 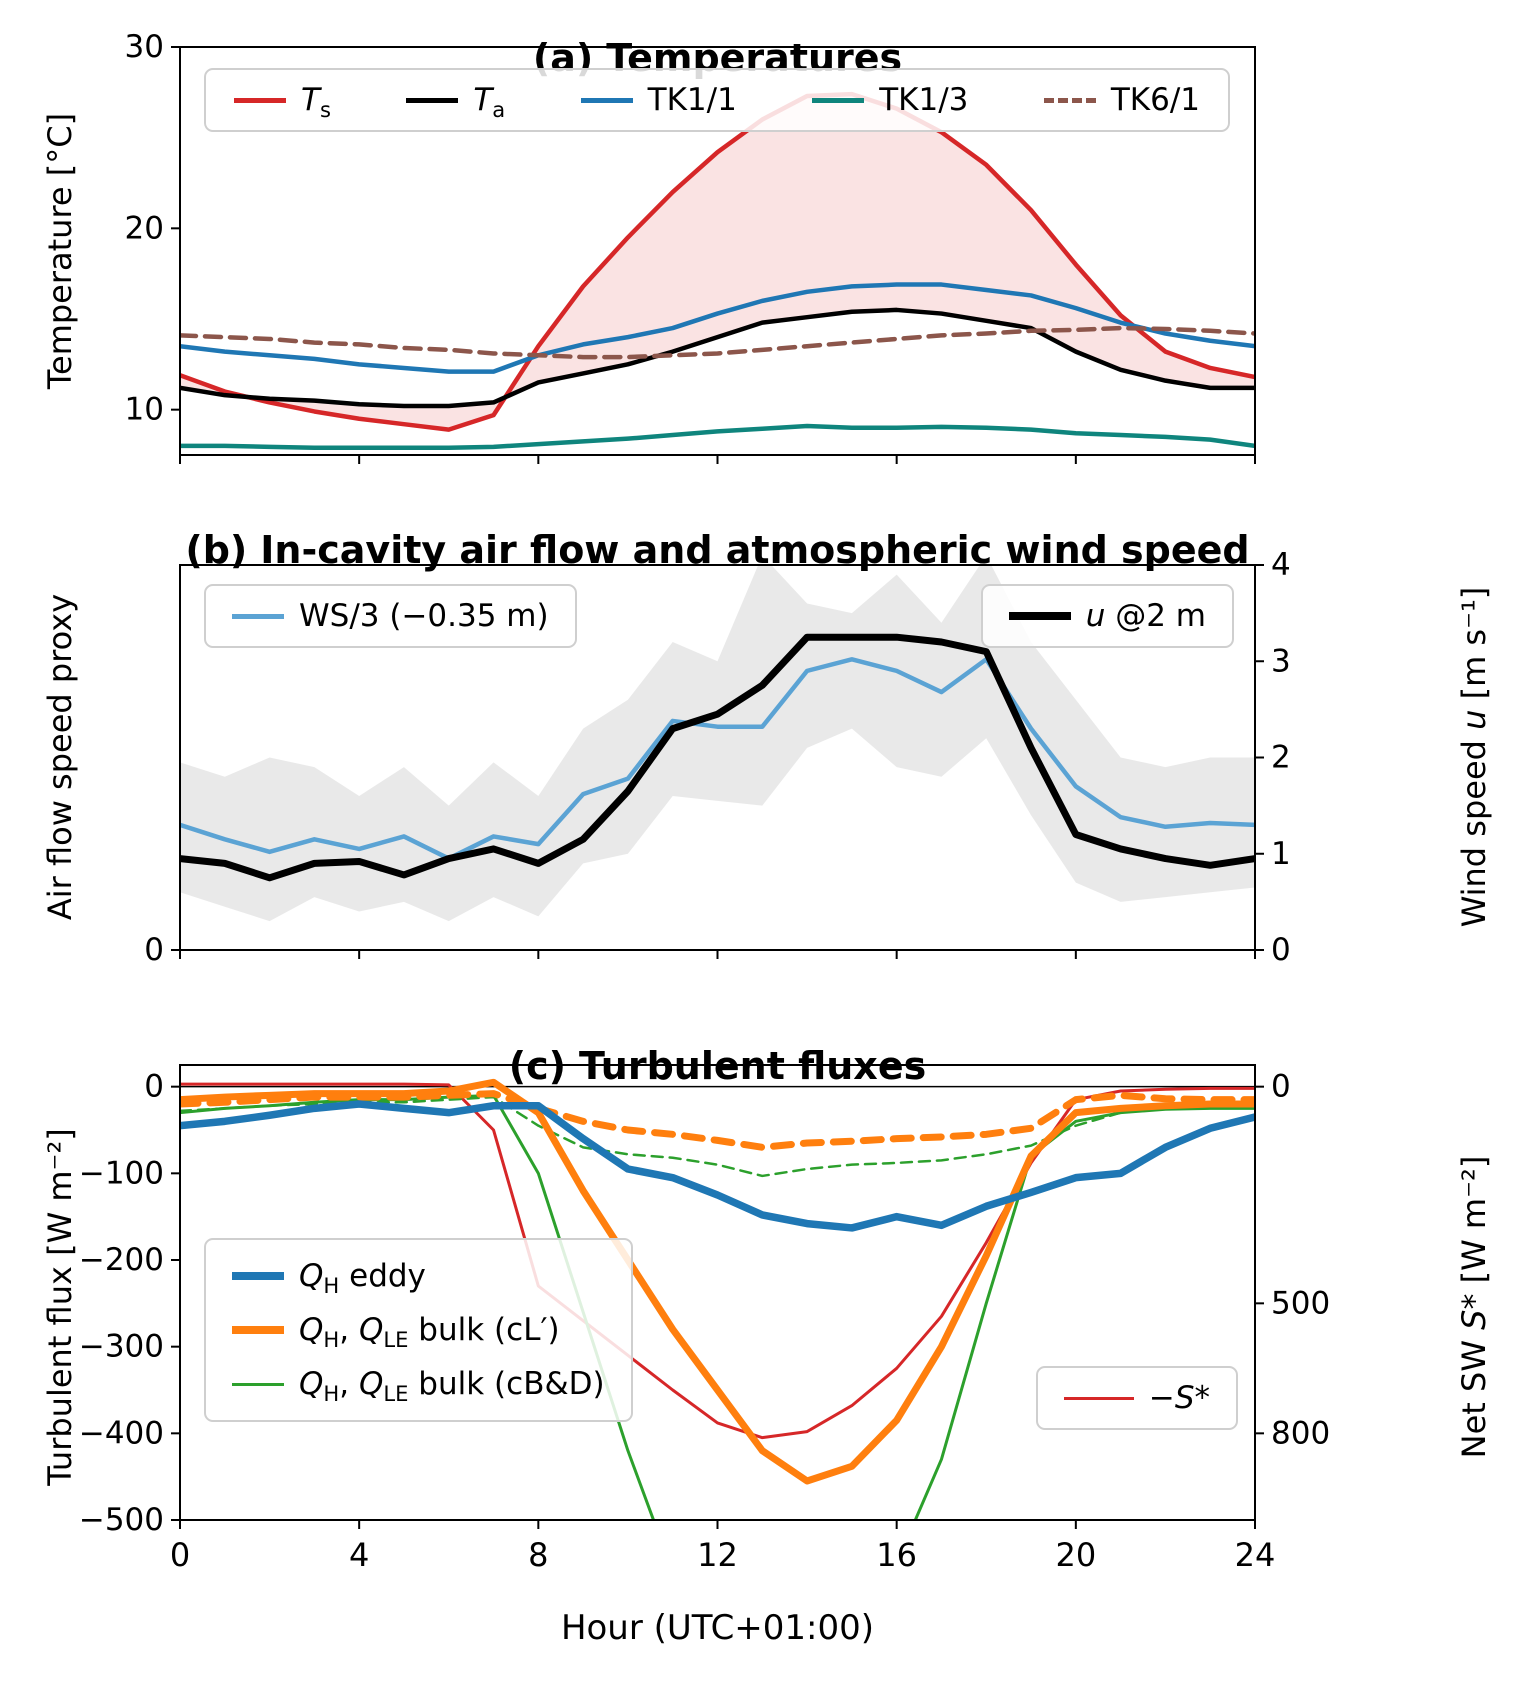 I want to click on ytick-label: −200, so click(x=121, y=1260).